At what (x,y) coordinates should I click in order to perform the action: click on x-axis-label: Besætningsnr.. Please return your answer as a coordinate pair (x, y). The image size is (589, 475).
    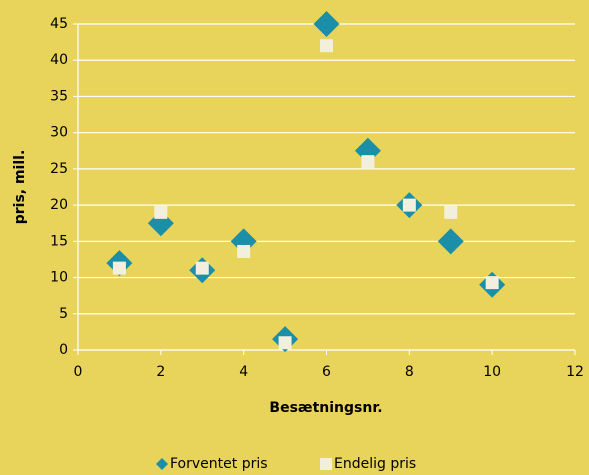
    Looking at the image, I should click on (325, 408).